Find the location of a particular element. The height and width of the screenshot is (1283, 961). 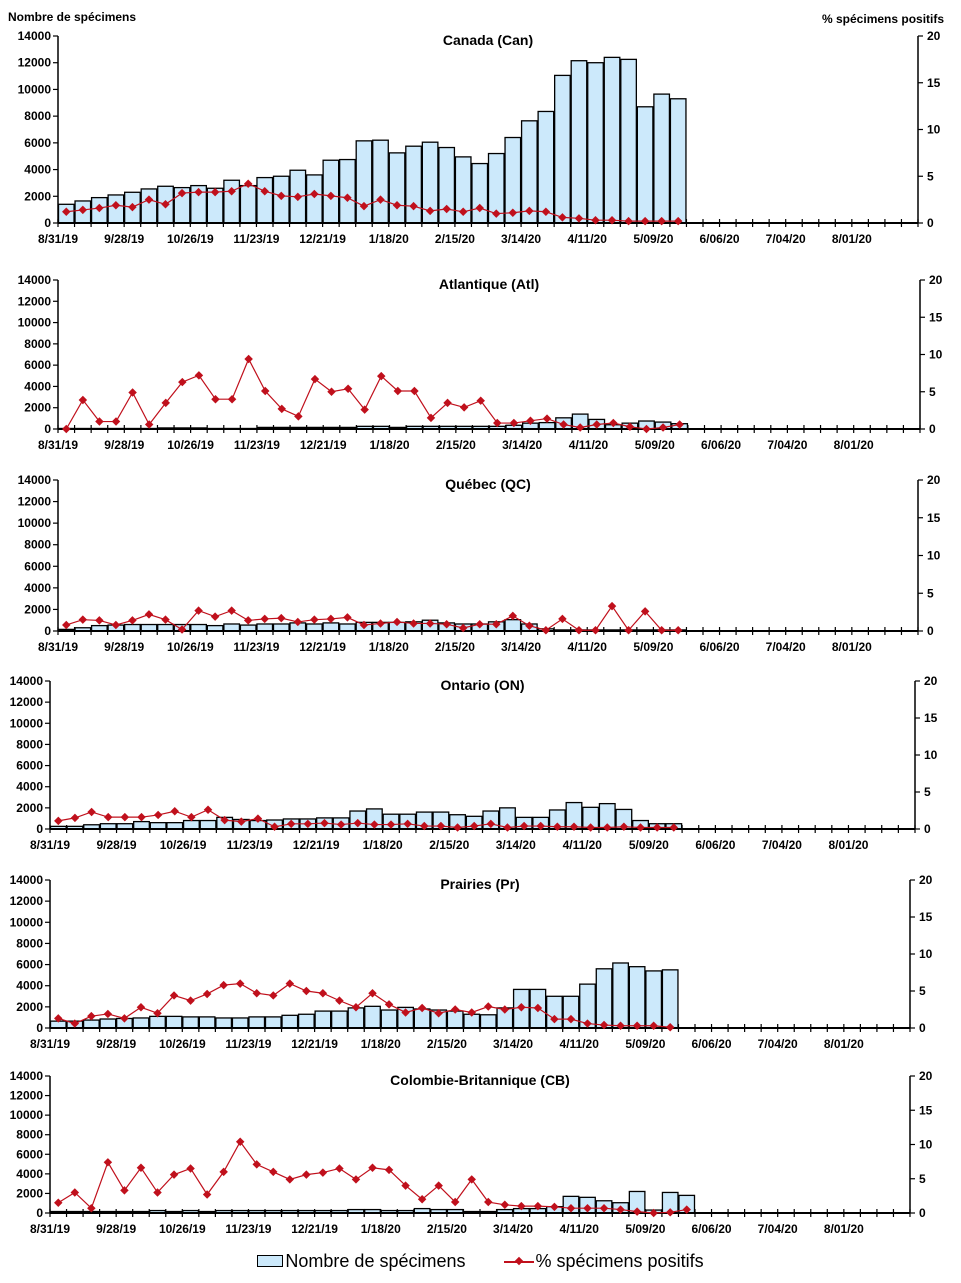

y-tick-label: 6000 is located at coordinates (29, 1154).